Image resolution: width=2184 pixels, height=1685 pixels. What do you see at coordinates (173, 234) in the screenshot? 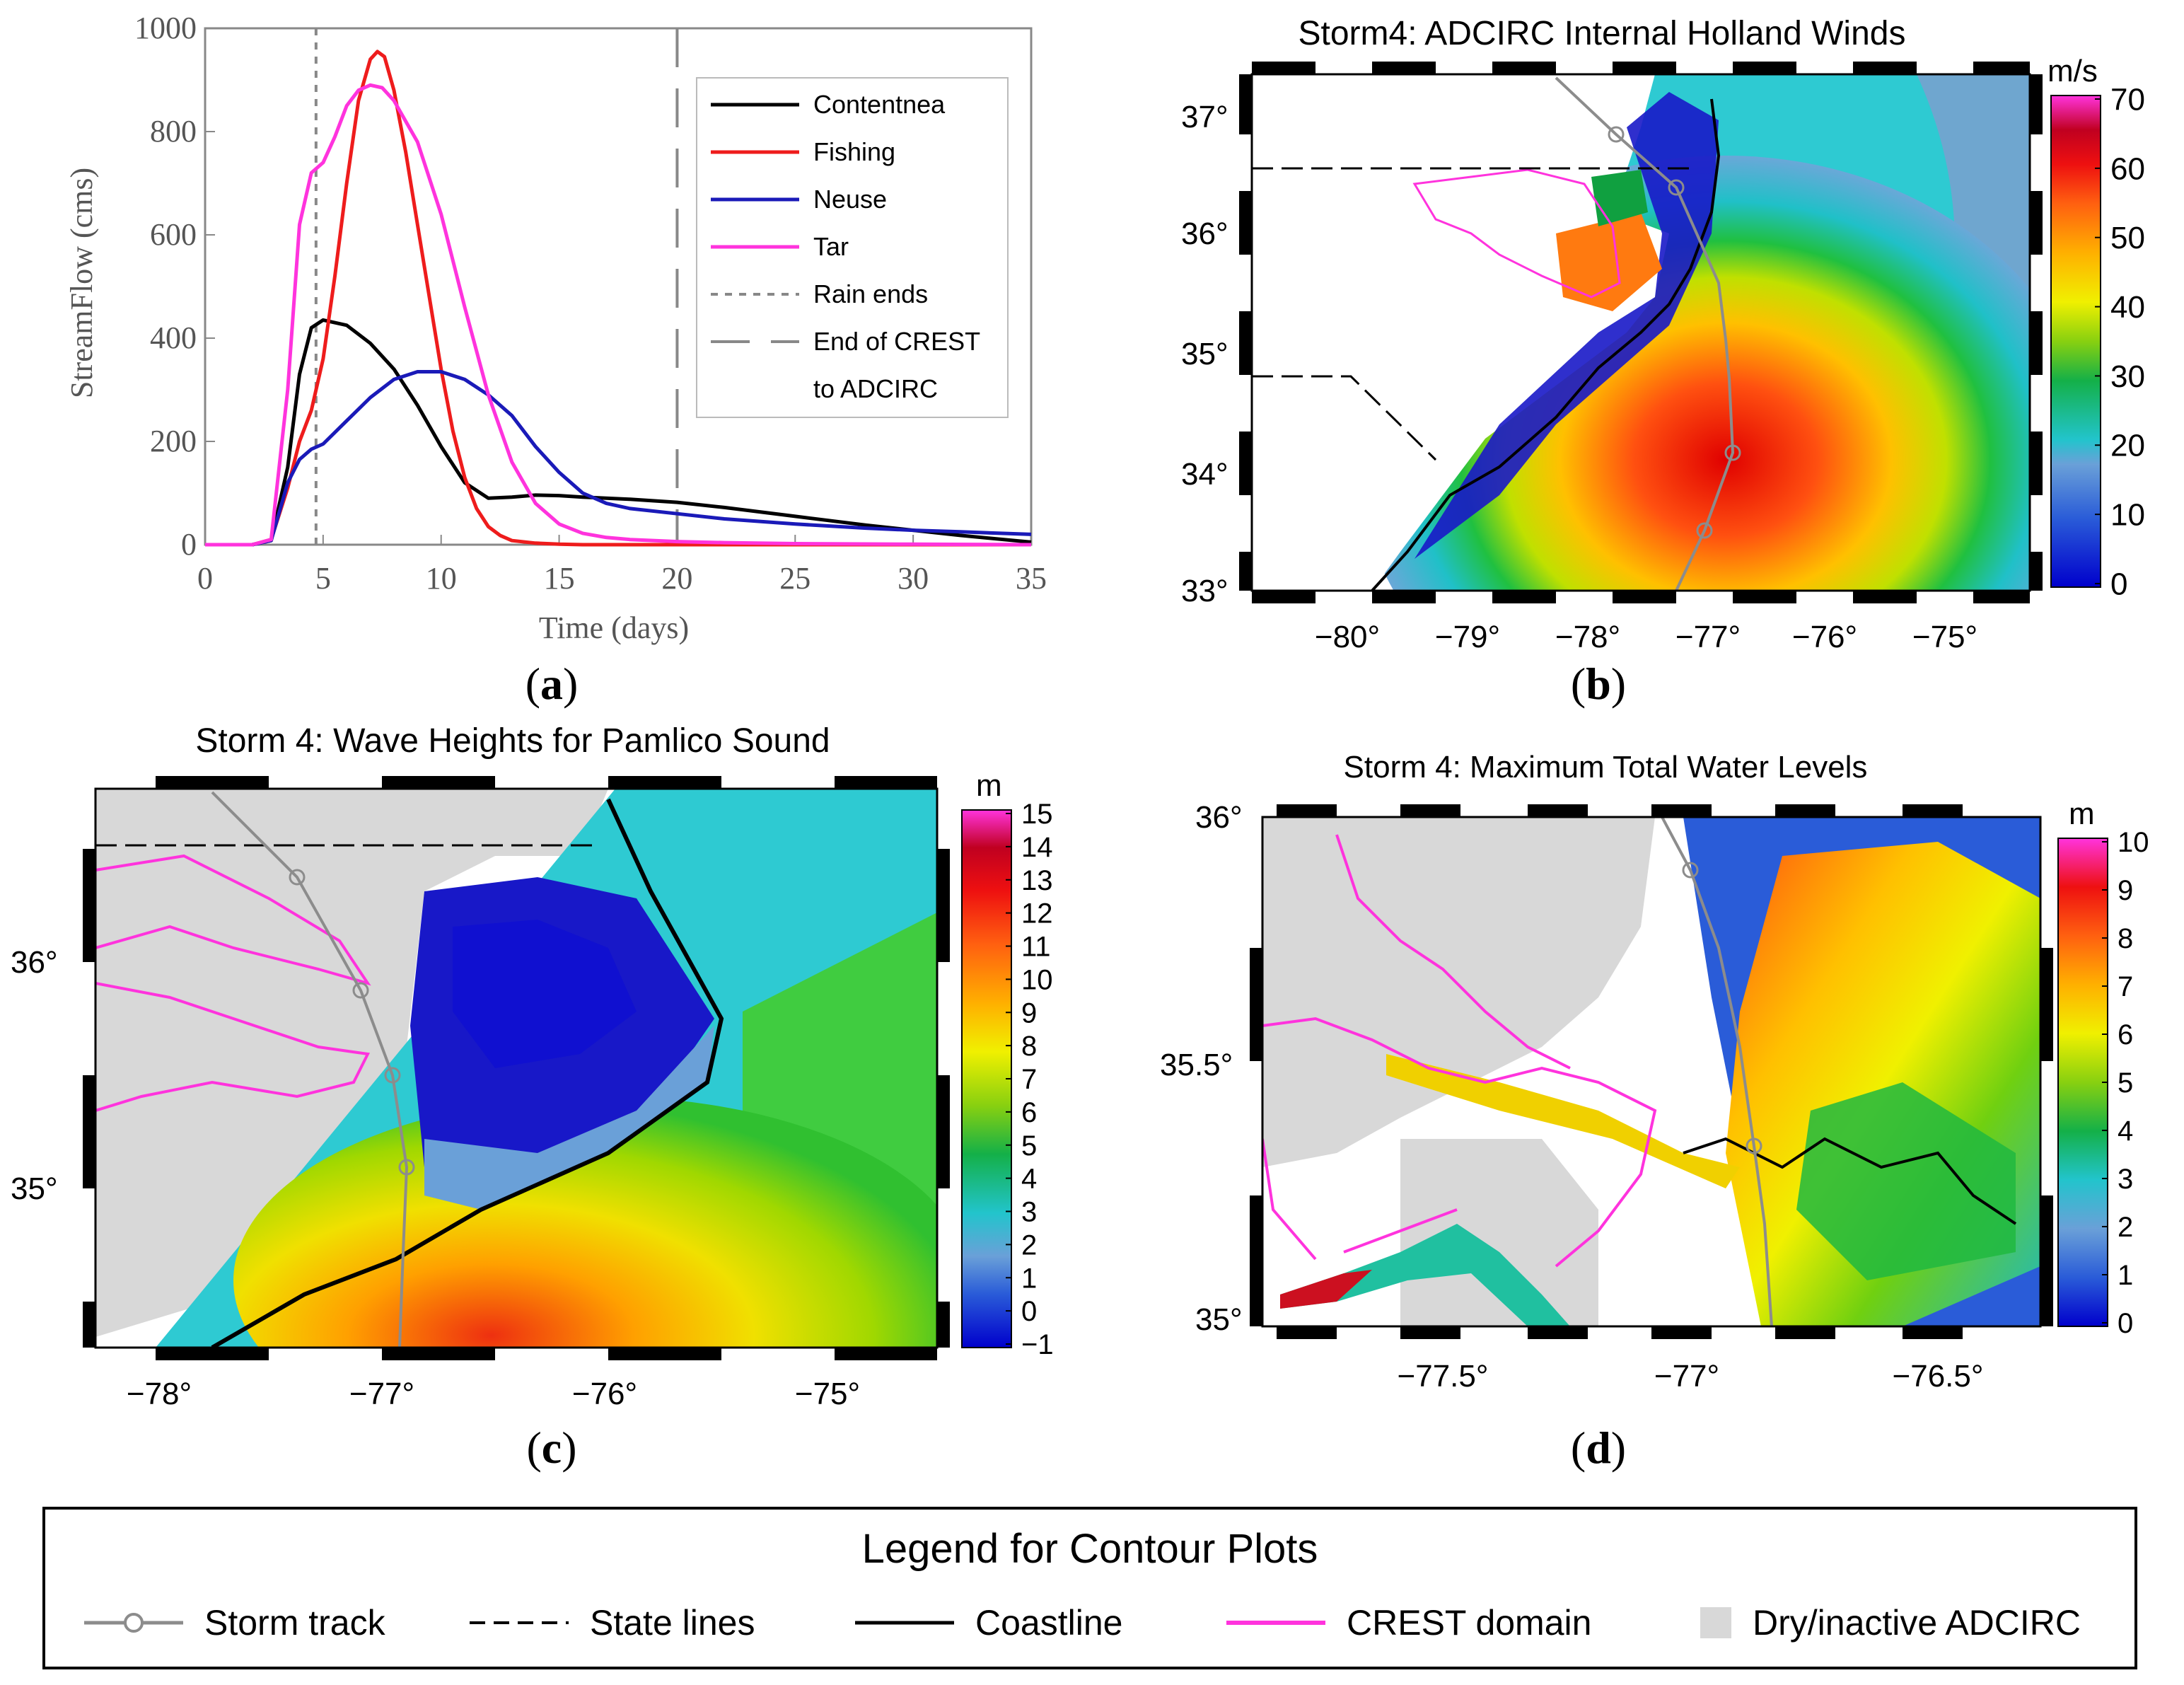
I see `y-tick-label: 600` at bounding box center [173, 234].